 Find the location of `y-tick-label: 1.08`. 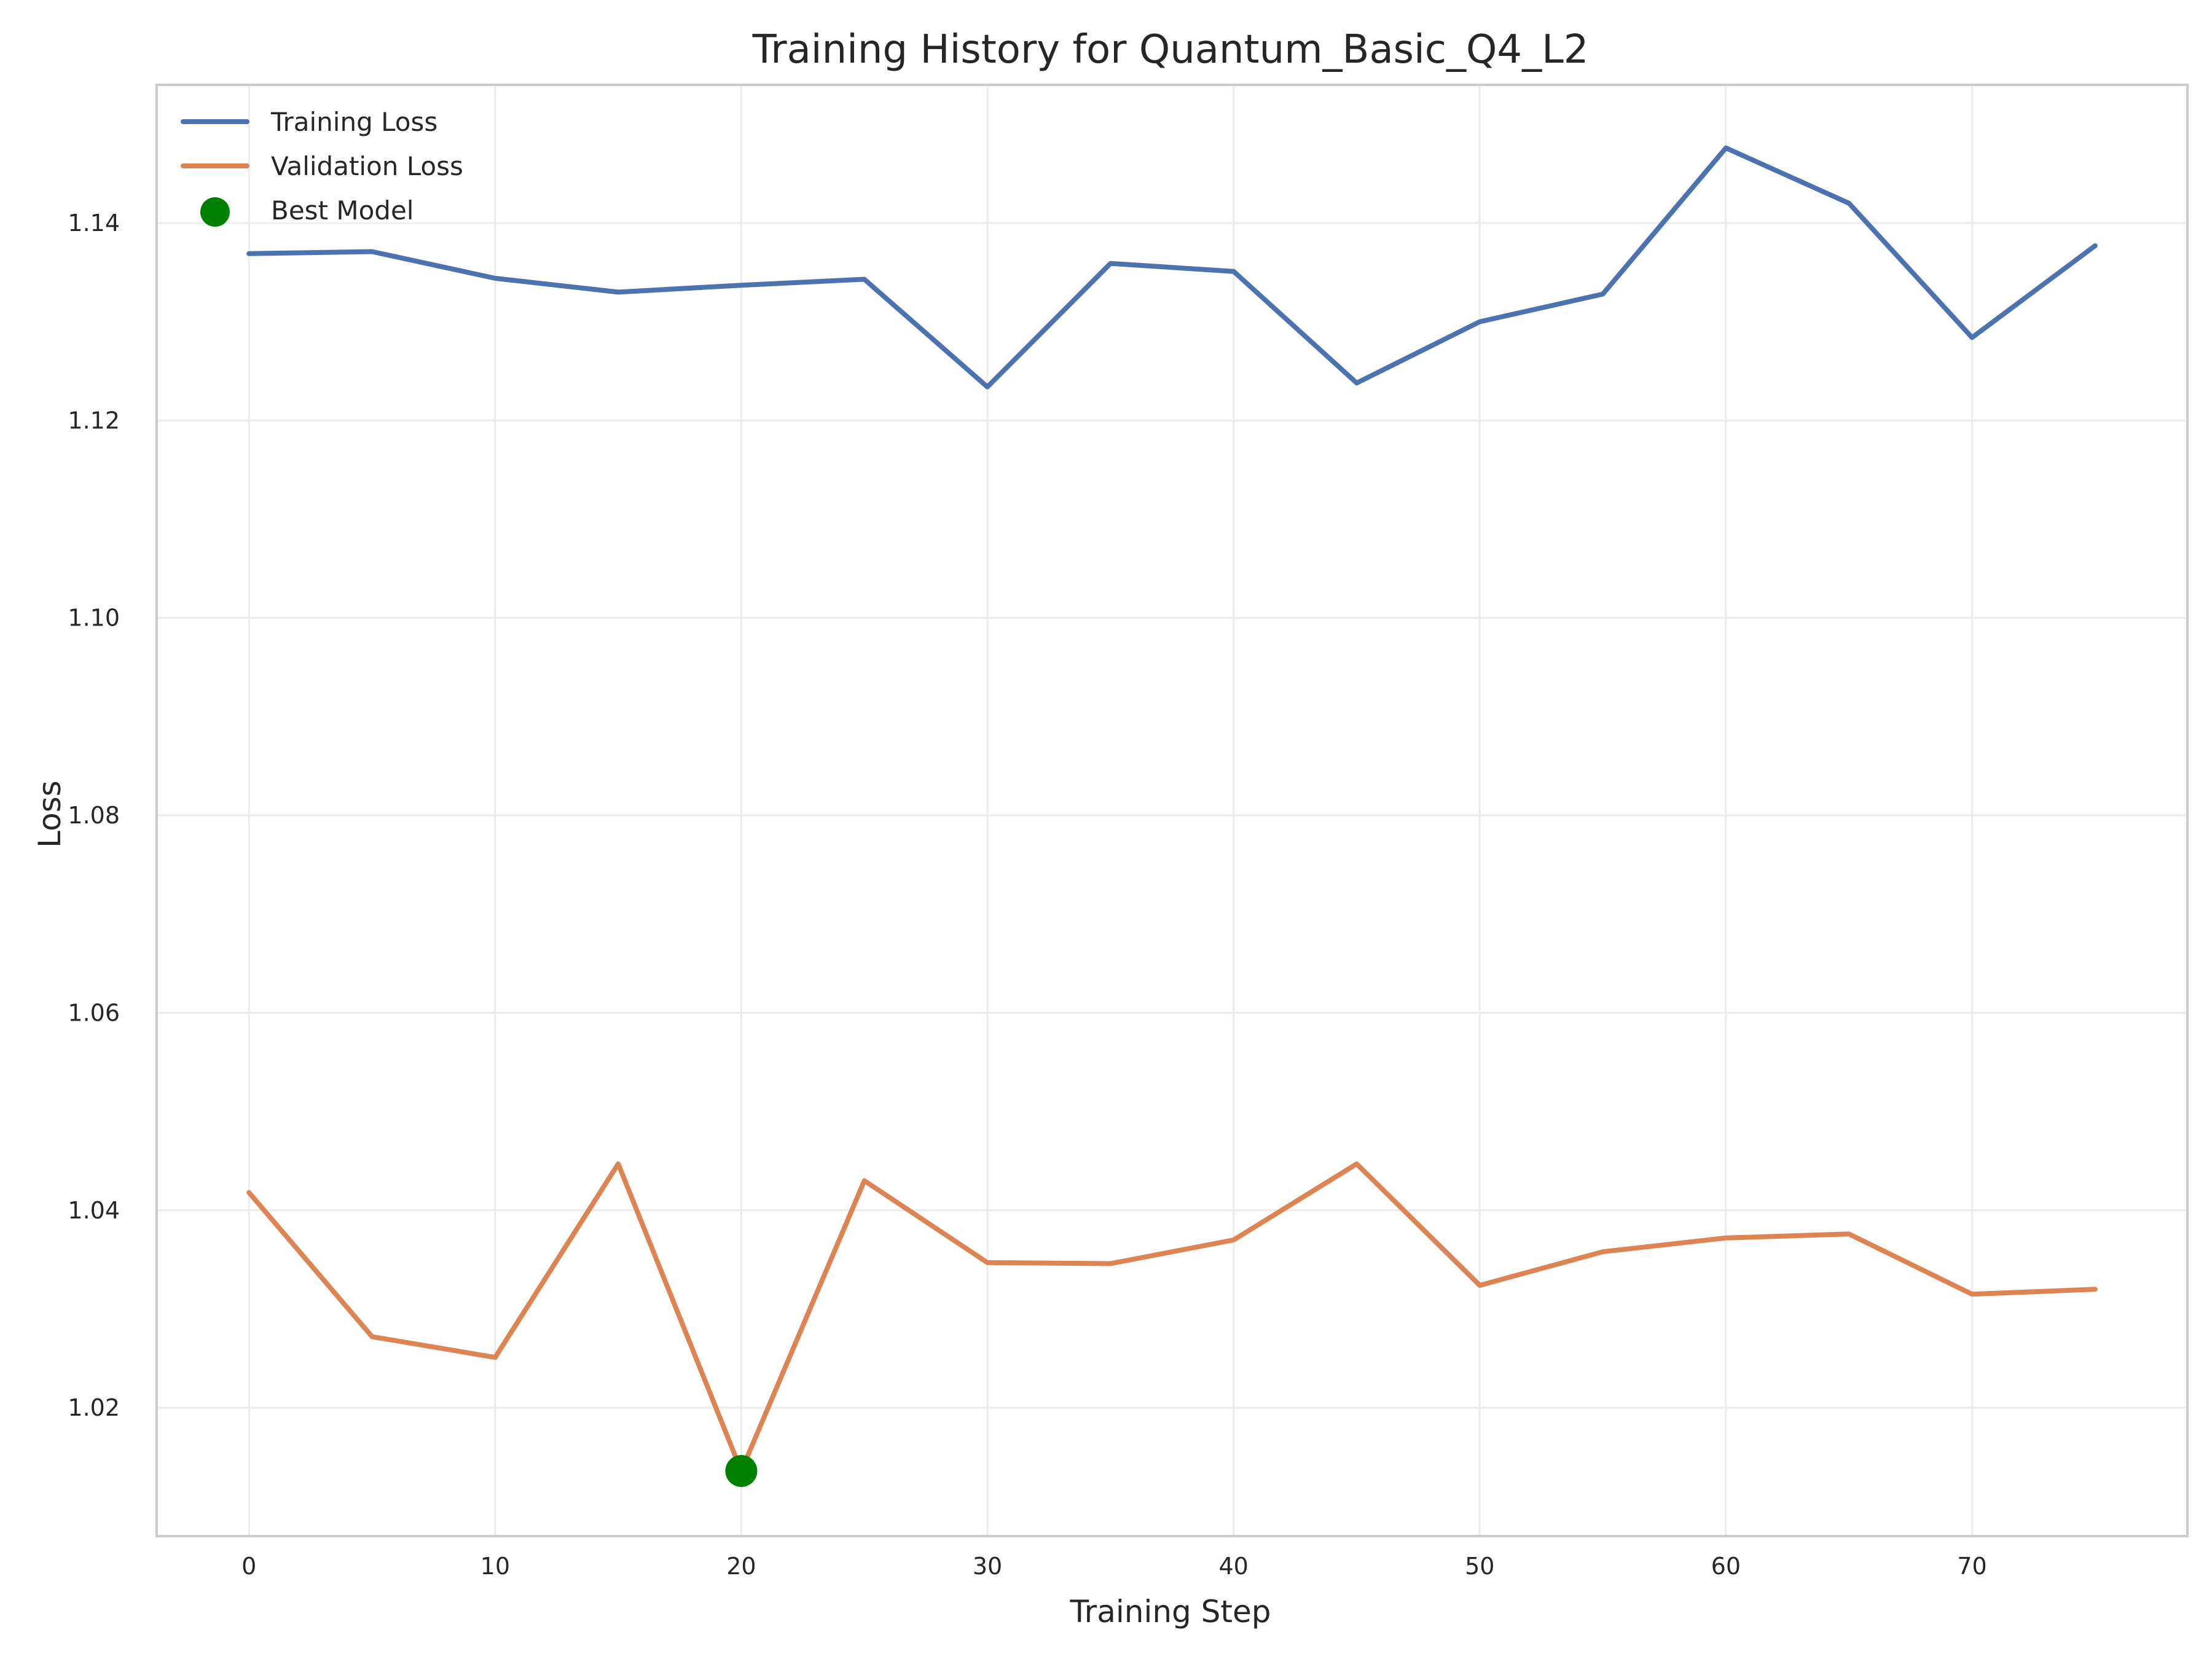

y-tick-label: 1.08 is located at coordinates (94, 815).